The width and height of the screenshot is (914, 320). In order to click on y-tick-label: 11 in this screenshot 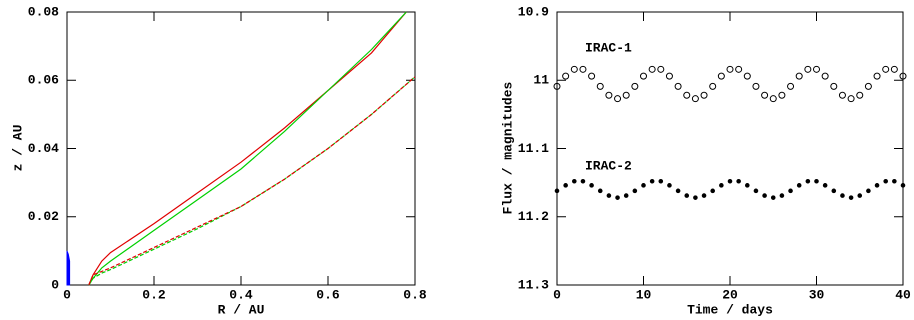, I will do `click(541, 80)`.